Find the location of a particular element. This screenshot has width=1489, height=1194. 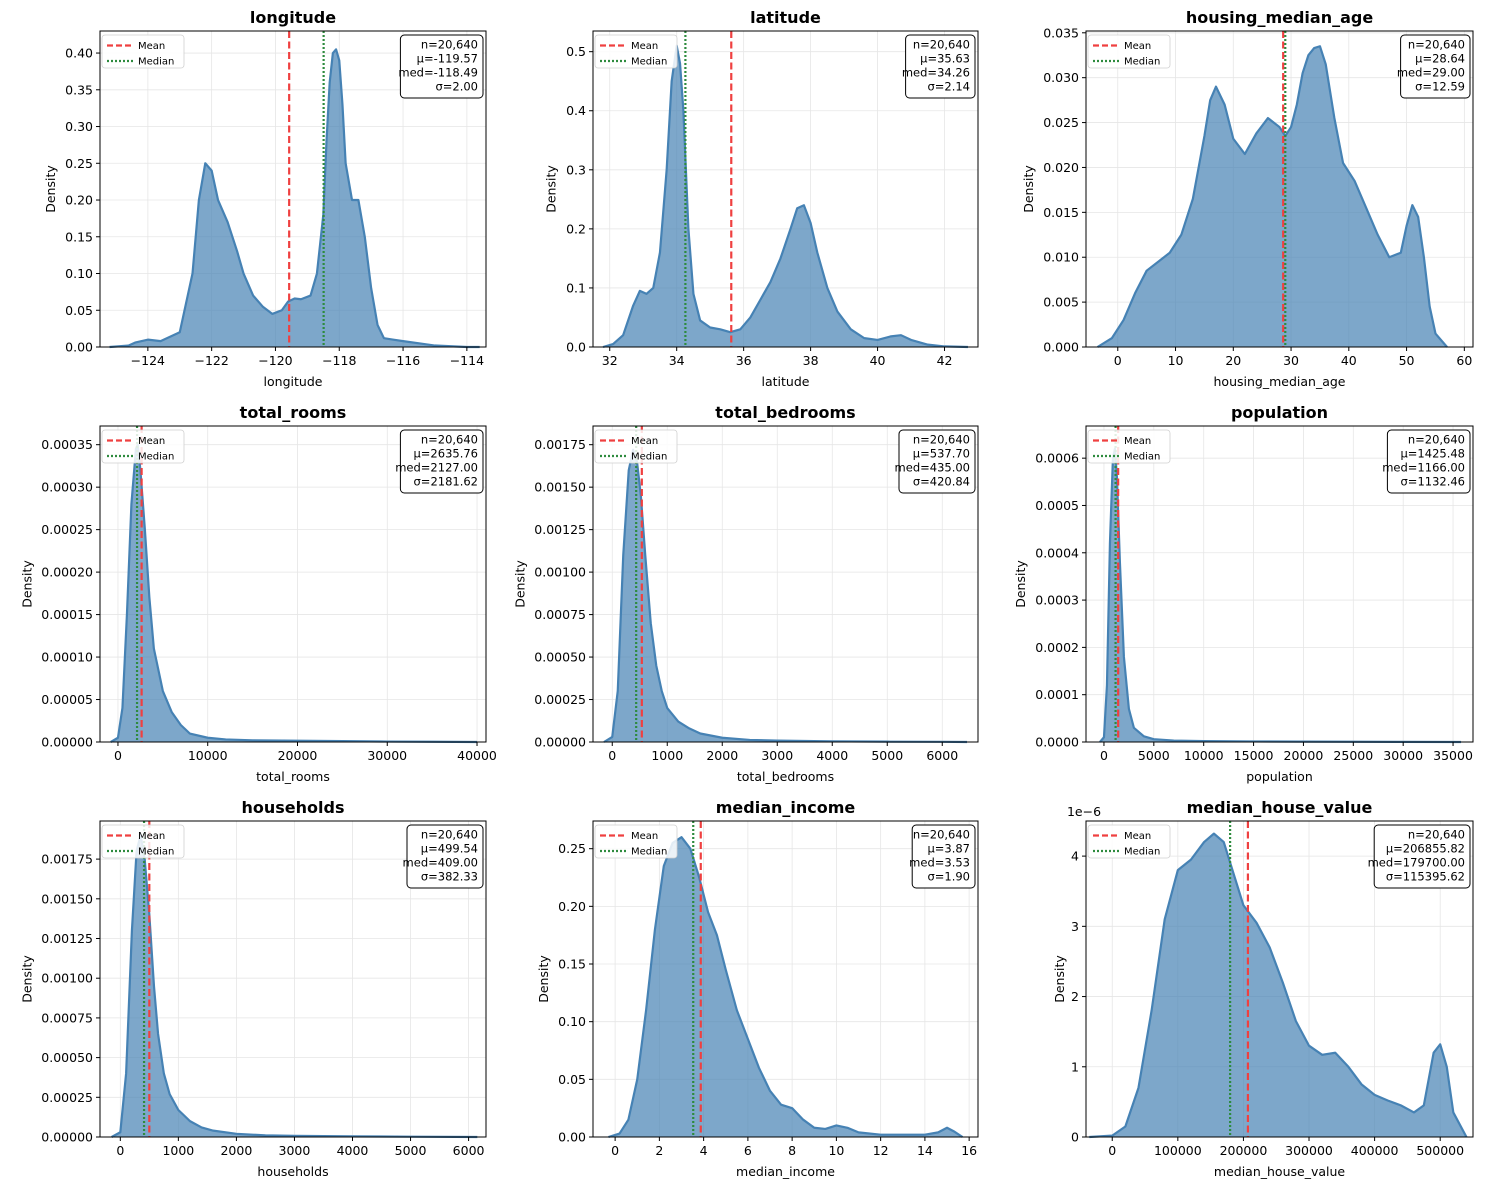

stats-line: σ=12.59 is located at coordinates (1440, 87).